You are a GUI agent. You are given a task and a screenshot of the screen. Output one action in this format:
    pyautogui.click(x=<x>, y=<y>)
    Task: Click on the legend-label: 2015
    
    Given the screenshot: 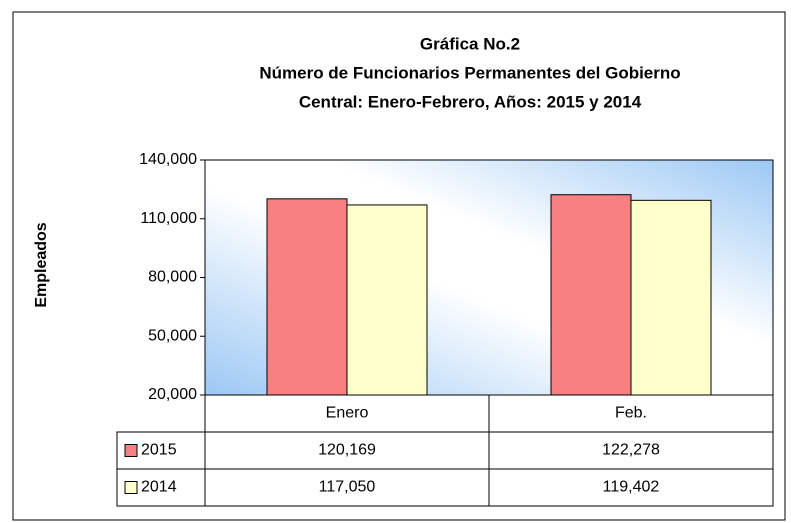 What is the action you would take?
    pyautogui.click(x=159, y=450)
    